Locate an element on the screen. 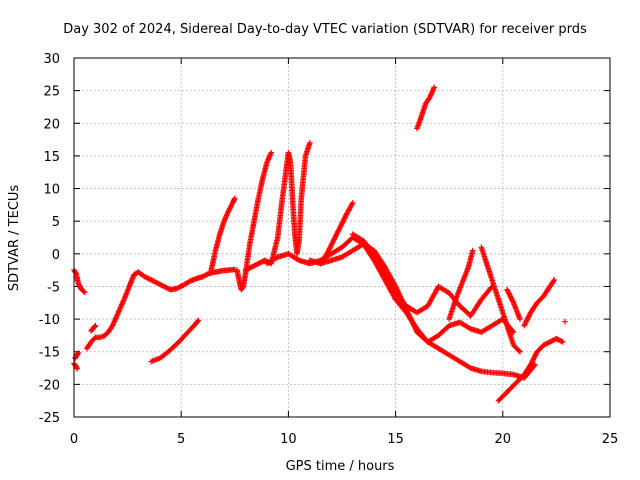 This screenshot has height=480, width=640. x-tick-label: 25 is located at coordinates (610, 439).